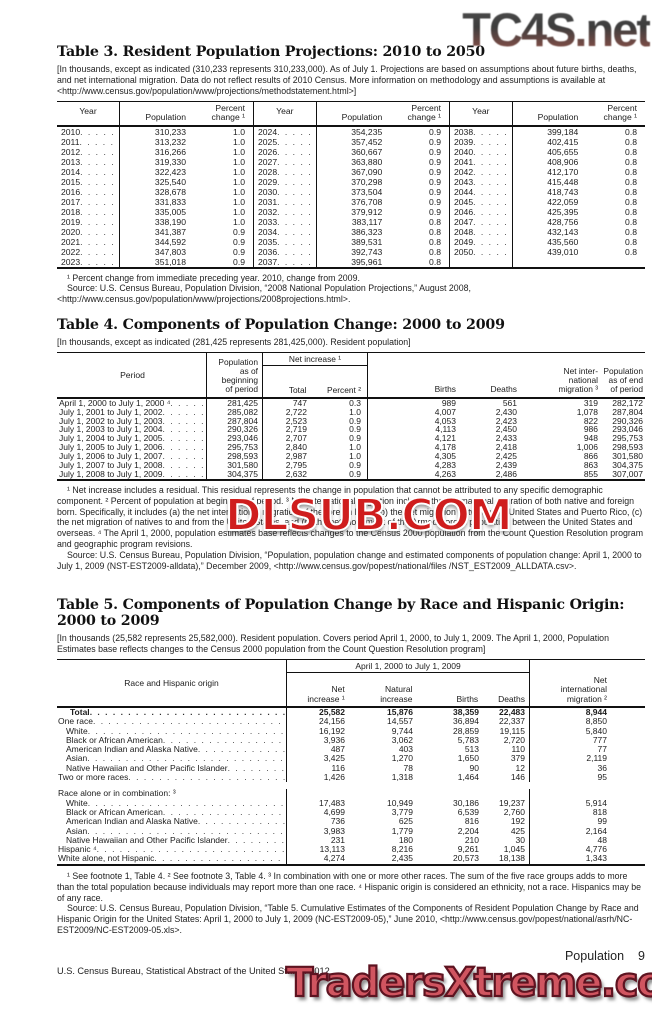 The image size is (652, 1024). Describe the element at coordinates (296, 411) in the screenshot. I see `value-cell: 2,722` at that location.